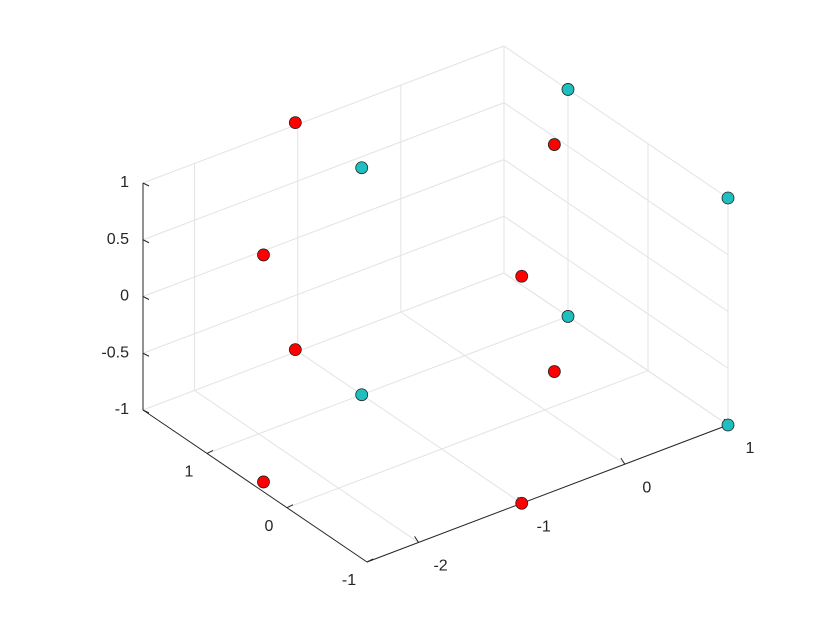  What do you see at coordinates (349, 580) in the screenshot?
I see `y-tick-label: -1` at bounding box center [349, 580].